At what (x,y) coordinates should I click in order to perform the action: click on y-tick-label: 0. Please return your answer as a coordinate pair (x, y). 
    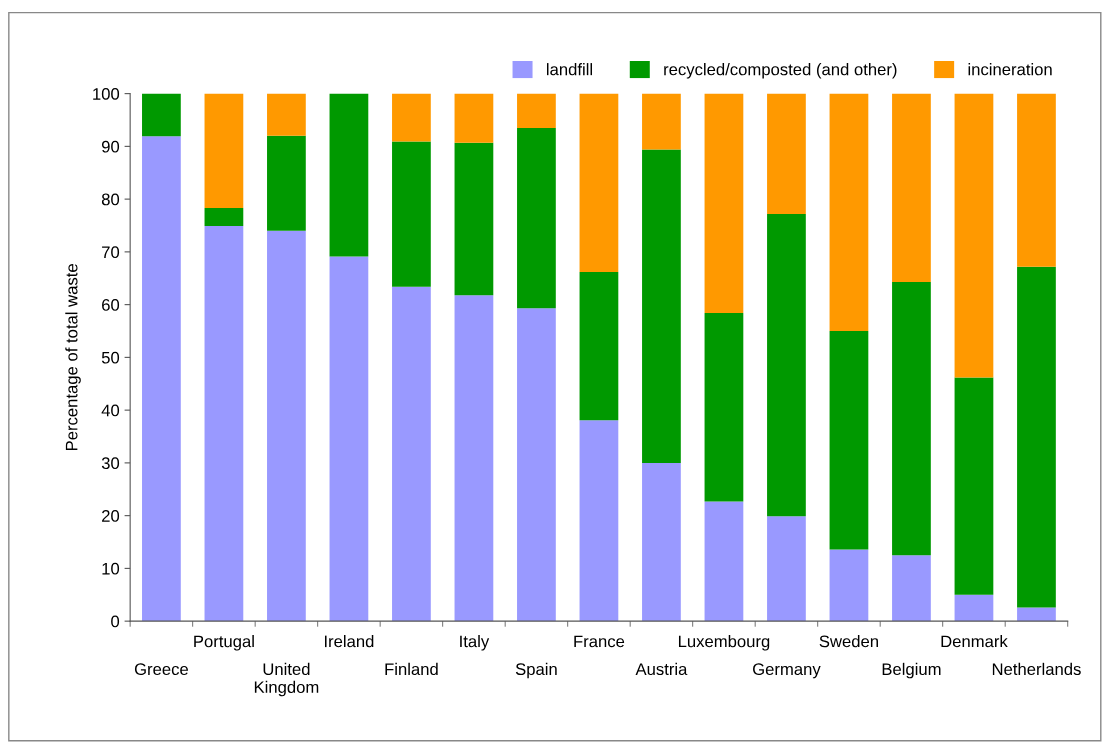
    Looking at the image, I should click on (115, 621).